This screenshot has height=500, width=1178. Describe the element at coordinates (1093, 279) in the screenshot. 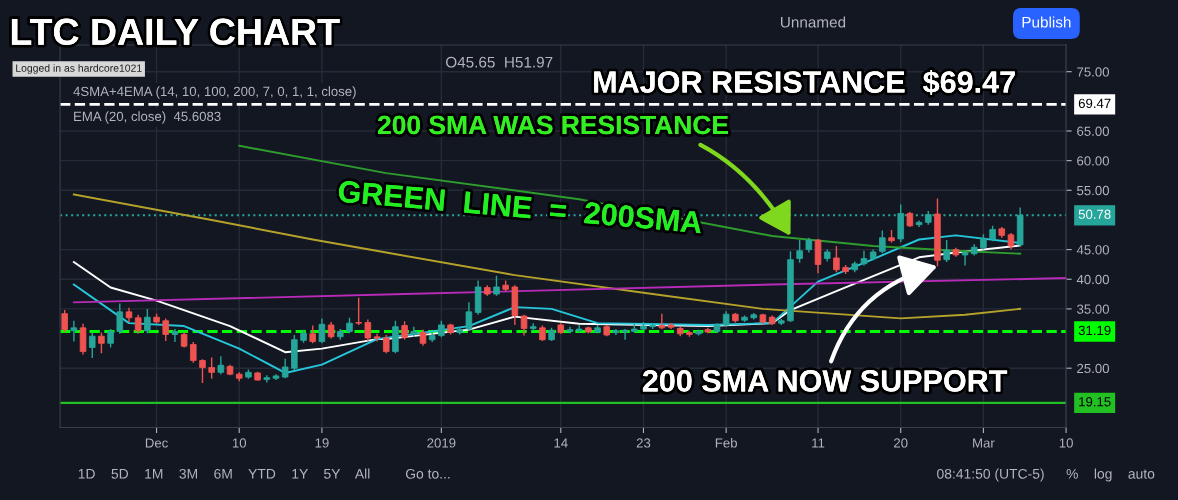

I see `y-tick-label: 40.00` at that location.